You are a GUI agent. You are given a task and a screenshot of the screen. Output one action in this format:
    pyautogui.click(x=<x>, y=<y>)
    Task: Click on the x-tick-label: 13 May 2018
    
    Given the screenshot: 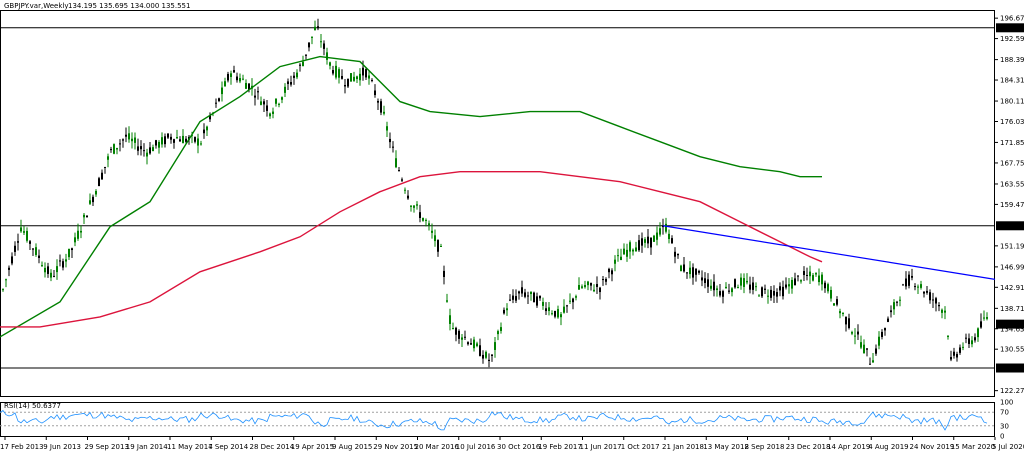 What is the action you would take?
    pyautogui.click(x=726, y=447)
    